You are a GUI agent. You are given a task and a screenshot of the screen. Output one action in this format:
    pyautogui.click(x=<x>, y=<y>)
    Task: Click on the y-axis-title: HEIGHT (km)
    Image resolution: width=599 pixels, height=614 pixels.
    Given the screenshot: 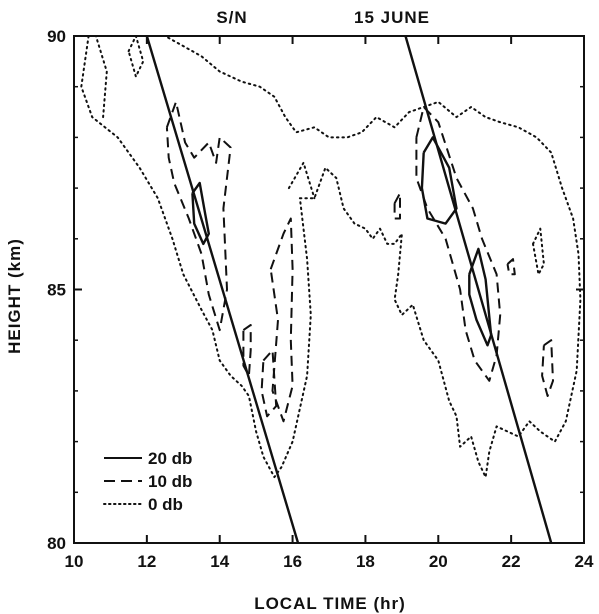 What is the action you would take?
    pyautogui.click(x=14, y=296)
    